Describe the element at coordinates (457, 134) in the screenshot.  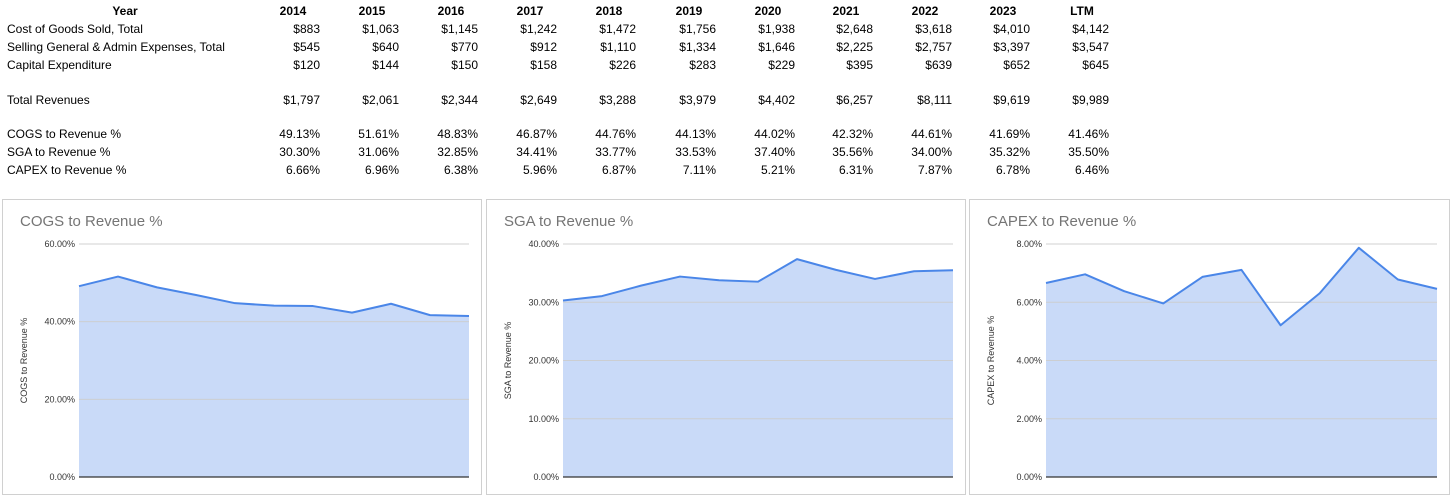
I see `cell-cogs-pct-2016: 48.83%` at that location.